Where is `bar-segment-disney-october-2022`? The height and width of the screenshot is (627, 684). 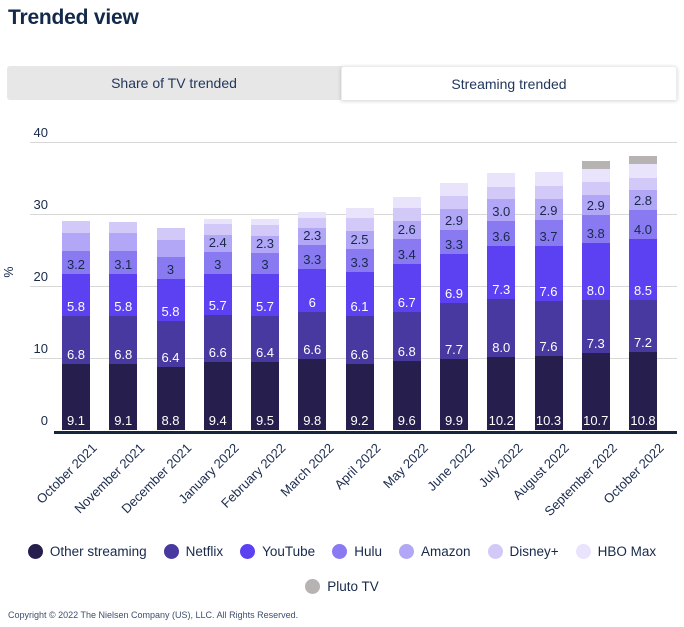 bar-segment-disney-october-2022 is located at coordinates (643, 184).